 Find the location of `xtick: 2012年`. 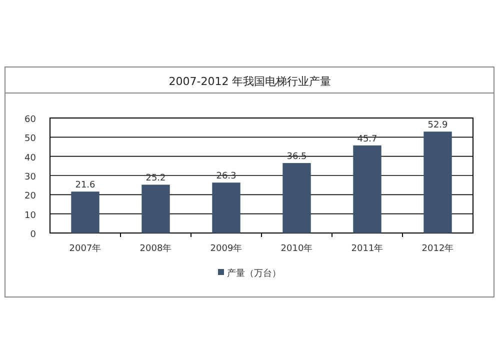

xtick: 2012年 is located at coordinates (438, 249).